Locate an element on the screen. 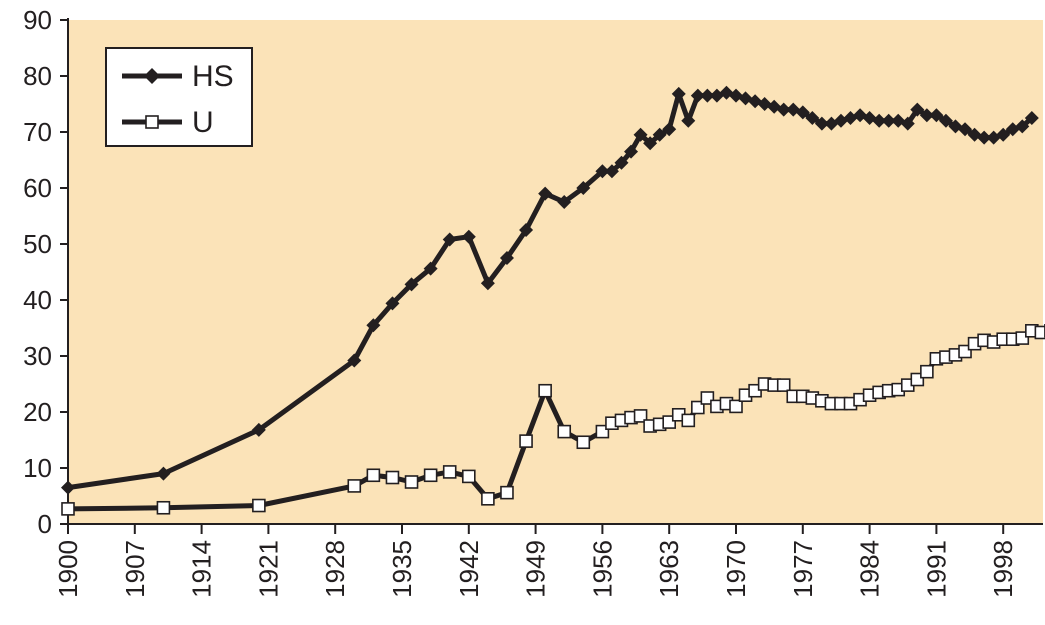 This screenshot has width=1045, height=625. x-tick-label: 1942 is located at coordinates (469, 569).